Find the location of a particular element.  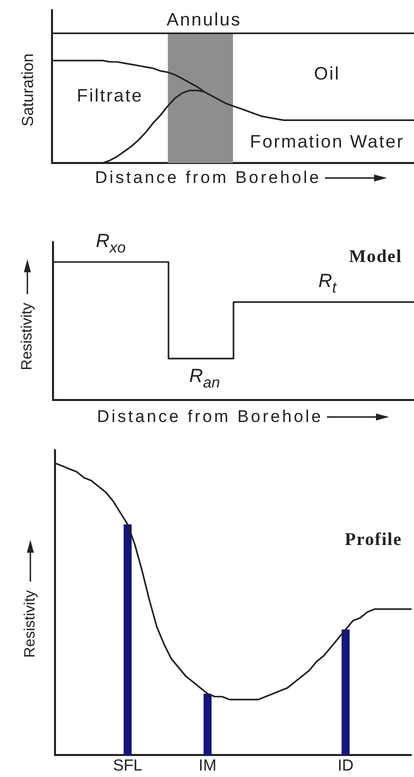

x-tick-label: IM is located at coordinates (207, 766).